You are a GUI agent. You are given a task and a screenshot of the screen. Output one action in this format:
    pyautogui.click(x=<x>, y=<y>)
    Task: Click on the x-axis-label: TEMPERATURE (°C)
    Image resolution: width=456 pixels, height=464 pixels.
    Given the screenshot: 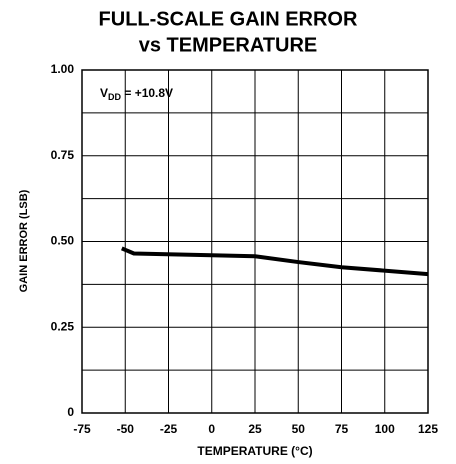 What is the action you would take?
    pyautogui.click(x=254, y=451)
    